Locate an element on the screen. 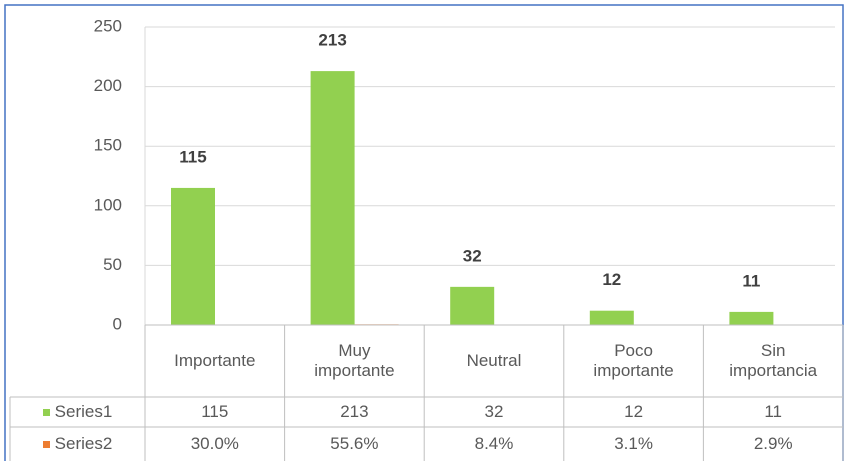 This screenshot has height=461, width=849. category-label: Poco importante is located at coordinates (633, 360).